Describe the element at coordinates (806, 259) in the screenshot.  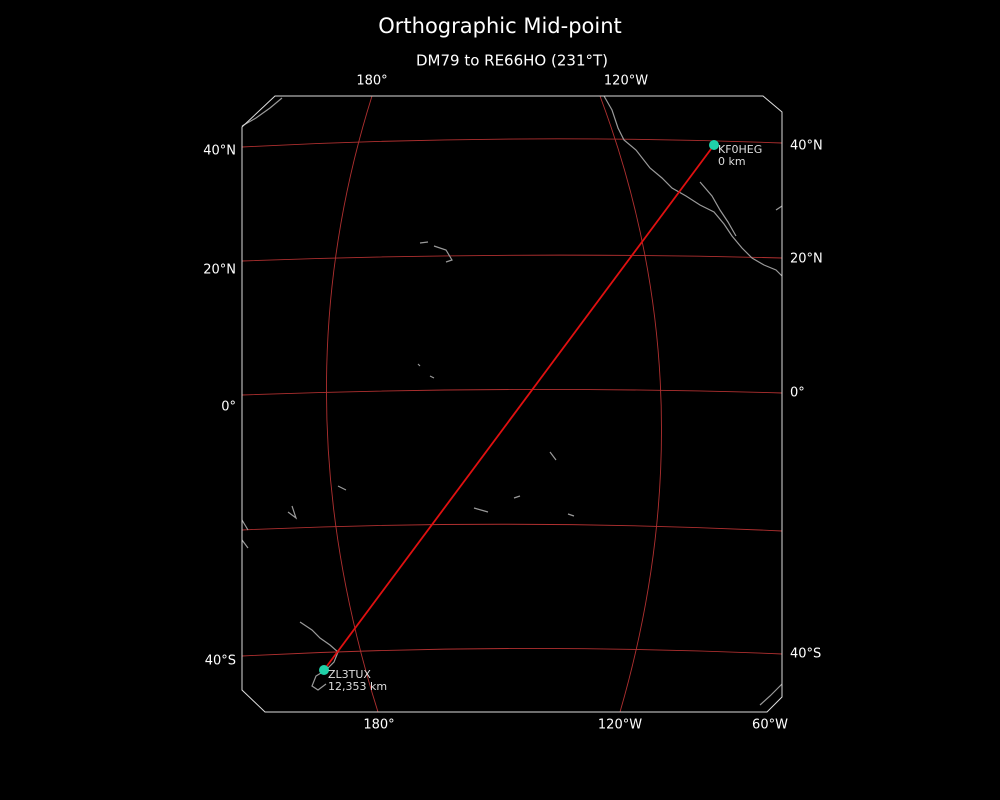
I see `right-label: 20°N` at that location.